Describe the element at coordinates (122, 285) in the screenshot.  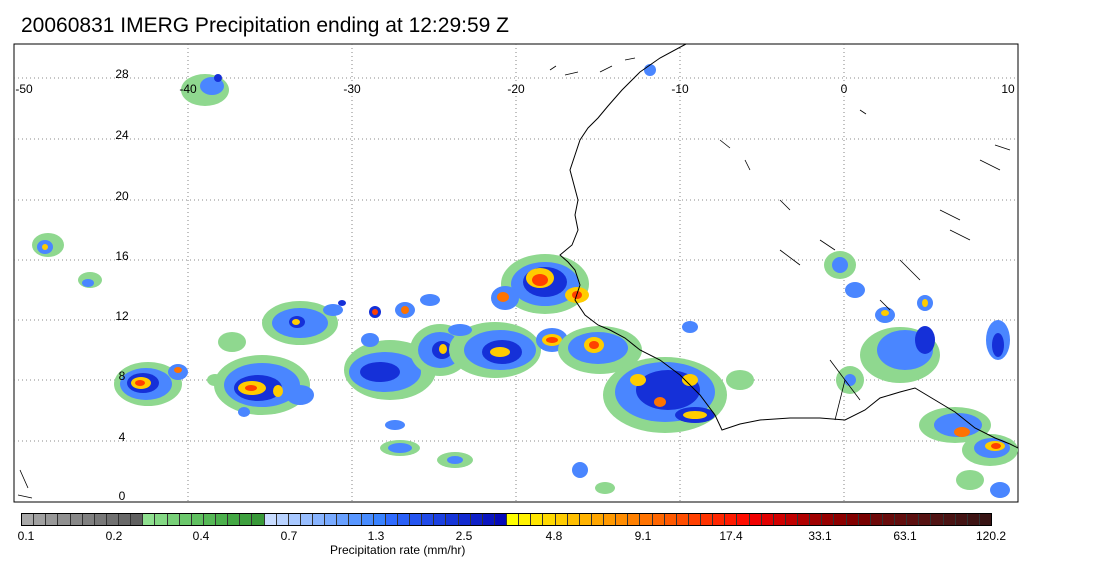
I see `latitude-labels: 28 24 20 16 12 8 4 0` at that location.